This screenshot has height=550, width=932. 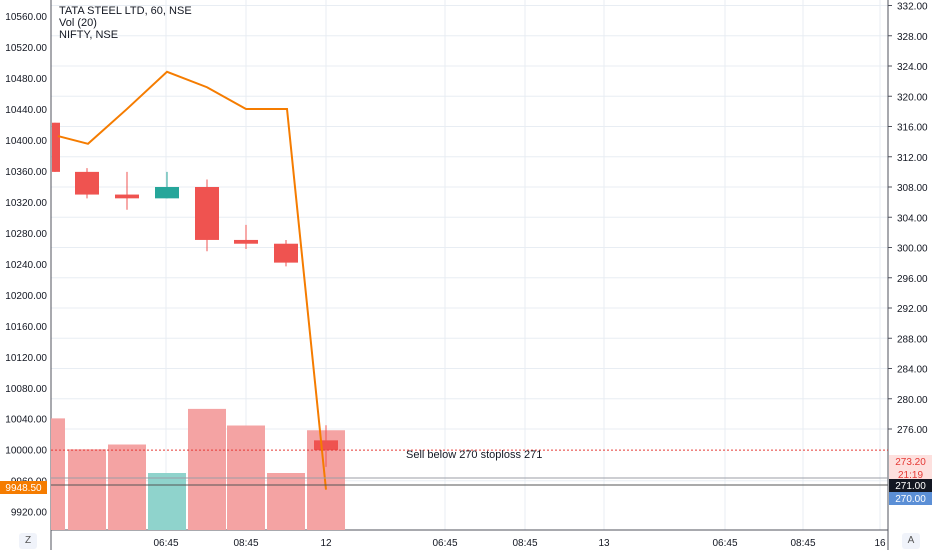 What do you see at coordinates (912, 430) in the screenshot?
I see `right-axis-tick: 276.00` at bounding box center [912, 430].